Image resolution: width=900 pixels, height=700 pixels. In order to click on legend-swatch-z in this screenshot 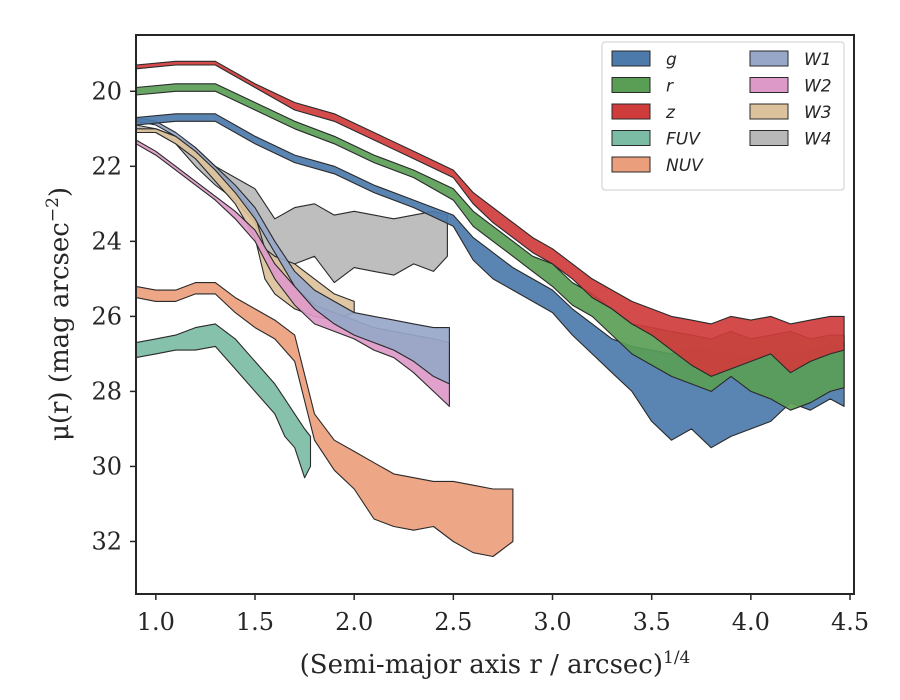, I will do `click(631, 111)`.